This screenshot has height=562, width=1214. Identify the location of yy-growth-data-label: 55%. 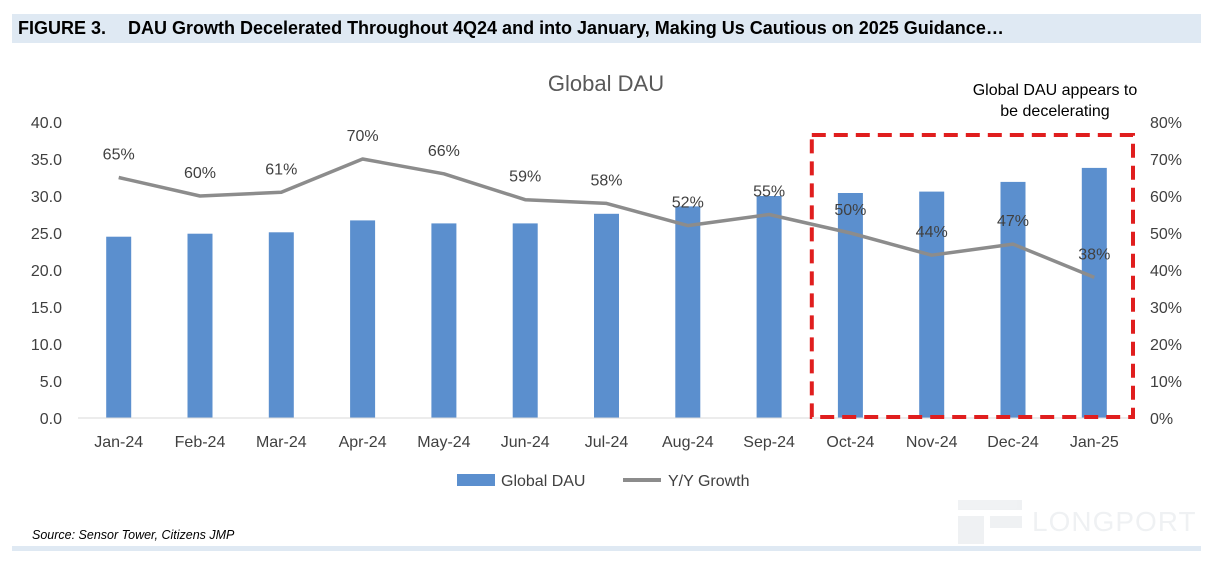
(769, 192).